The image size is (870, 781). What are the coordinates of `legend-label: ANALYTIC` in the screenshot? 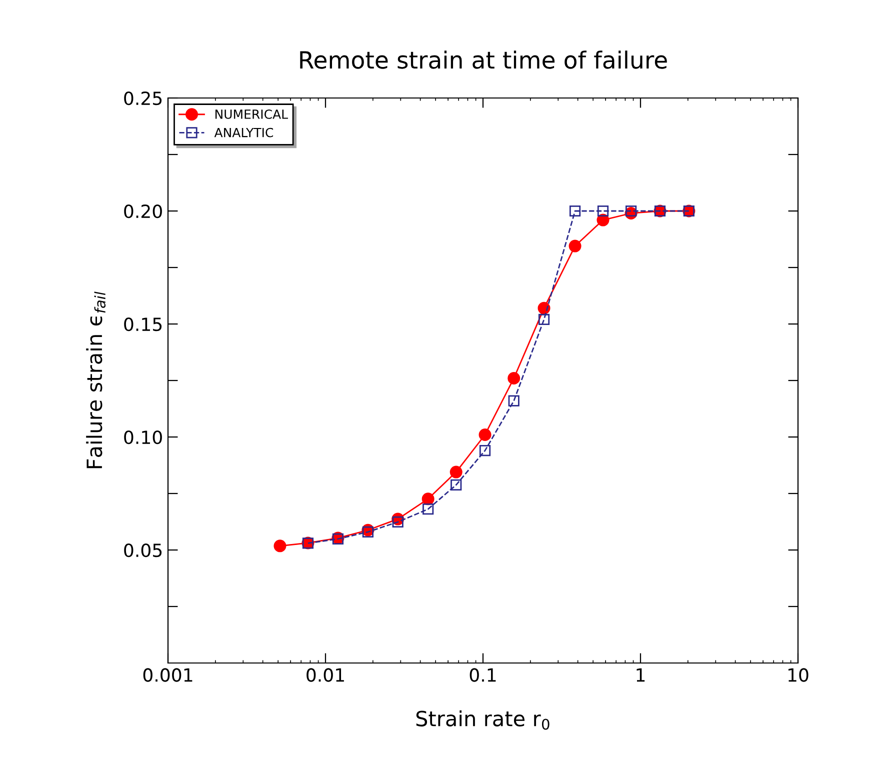 It's located at (244, 133).